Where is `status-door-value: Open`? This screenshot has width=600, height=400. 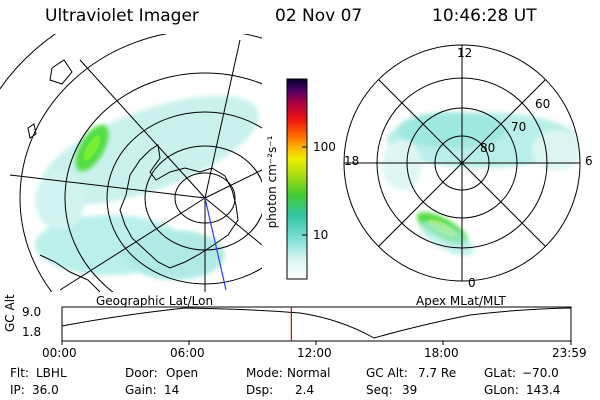 status-door-value: Open is located at coordinates (182, 373).